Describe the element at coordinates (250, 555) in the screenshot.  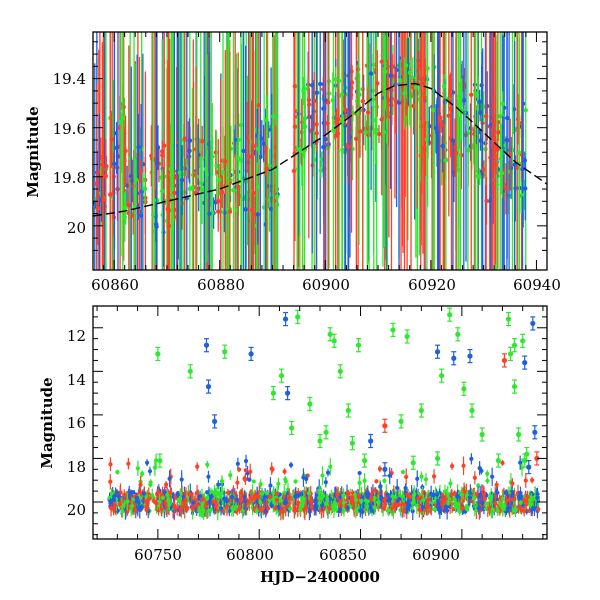
I see `bottom-xtick-label-60800: 60800` at that location.